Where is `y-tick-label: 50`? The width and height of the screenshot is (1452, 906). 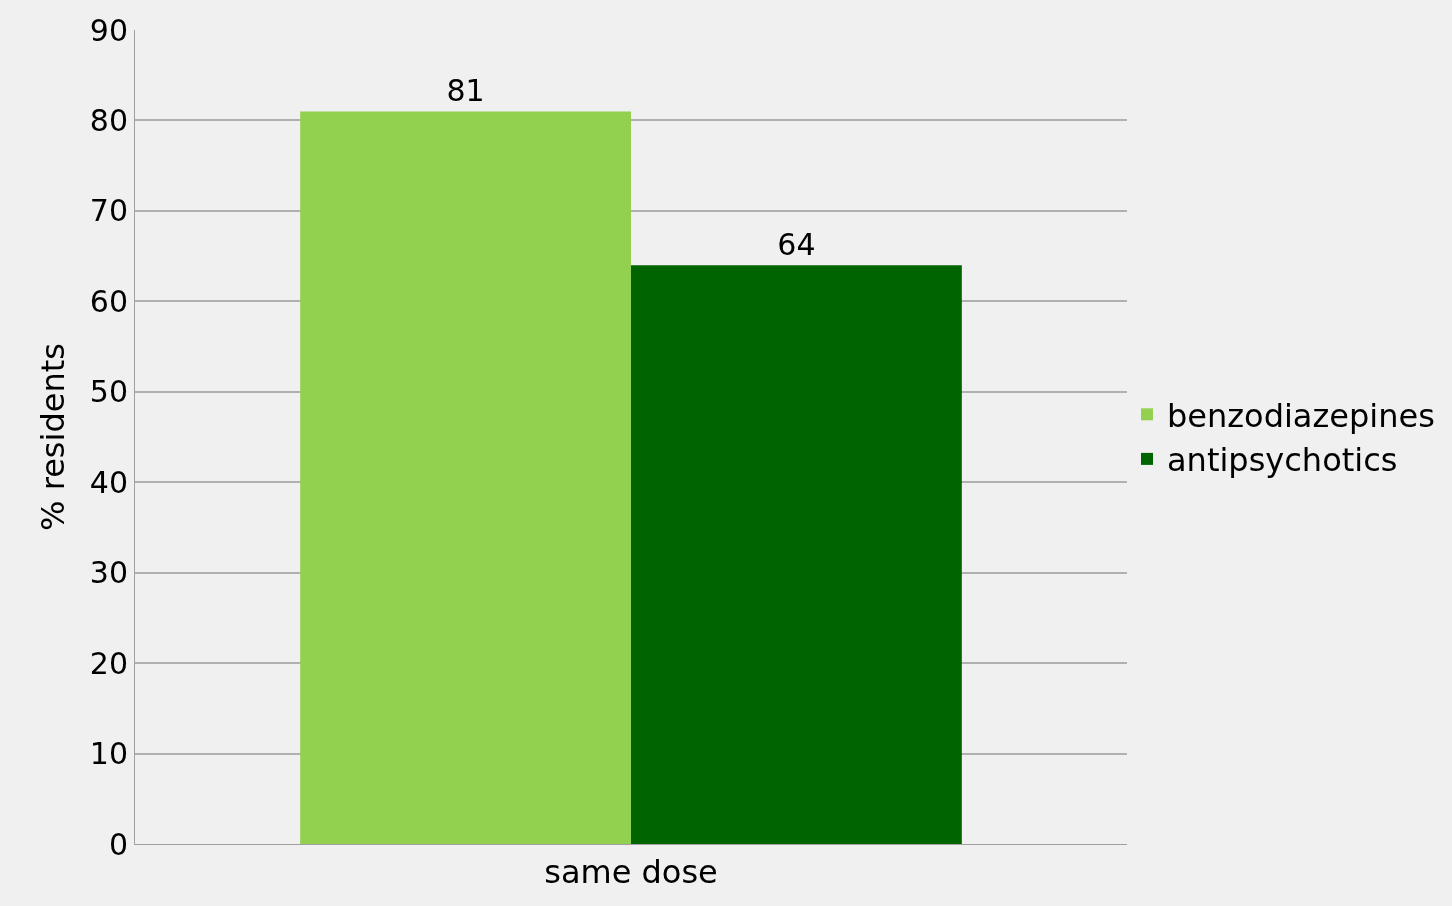
y-tick-label: 50 is located at coordinates (108, 392).